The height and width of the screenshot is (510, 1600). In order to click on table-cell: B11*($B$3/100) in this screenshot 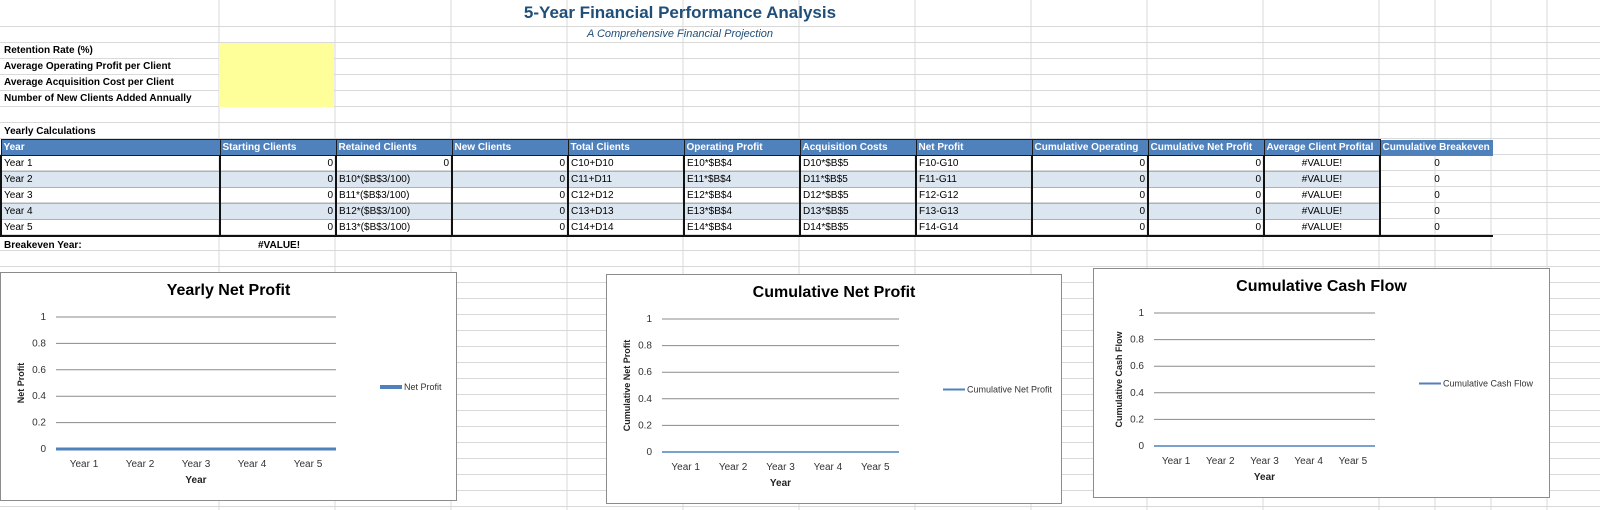, I will do `click(394, 195)`.